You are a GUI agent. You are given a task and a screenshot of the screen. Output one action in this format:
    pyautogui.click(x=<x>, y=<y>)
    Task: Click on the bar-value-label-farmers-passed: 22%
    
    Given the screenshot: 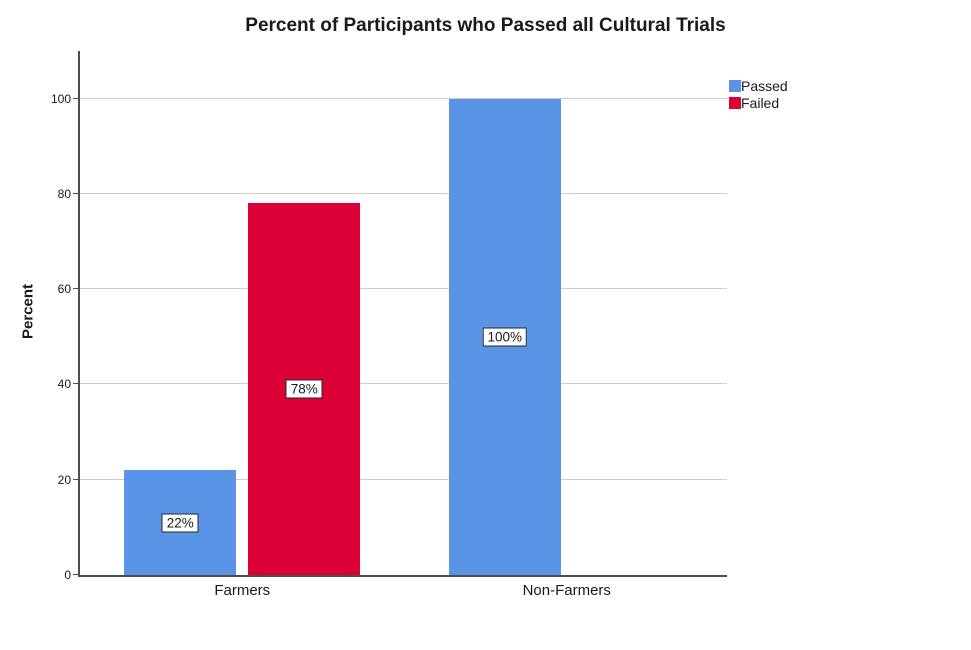 What is the action you would take?
    pyautogui.click(x=180, y=523)
    